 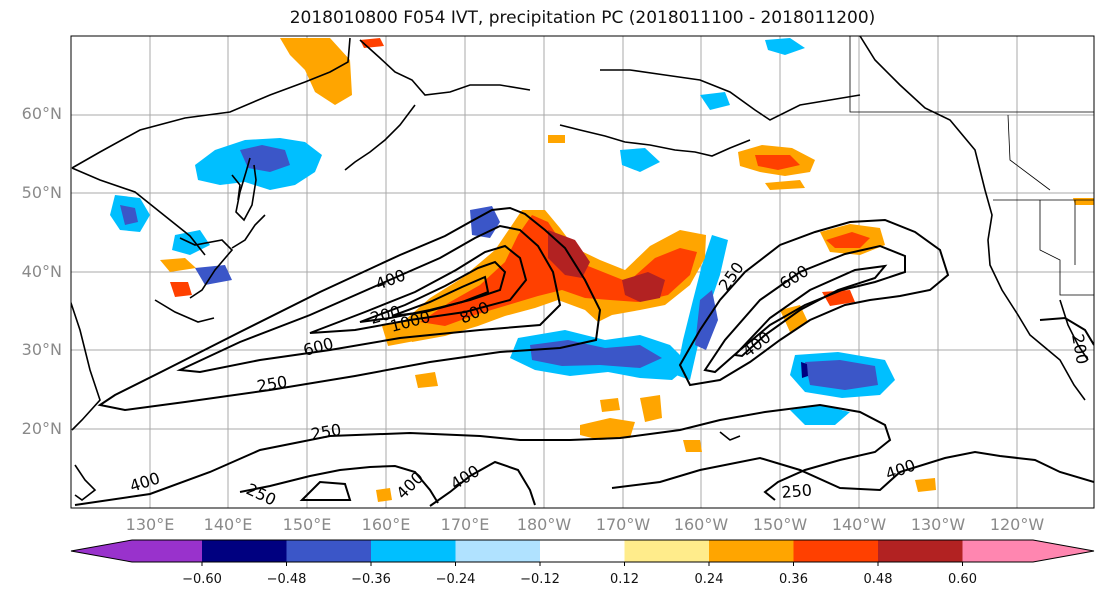 What do you see at coordinates (793, 579) in the screenshot?
I see `colorbar-tick-label: 0.36` at bounding box center [793, 579].